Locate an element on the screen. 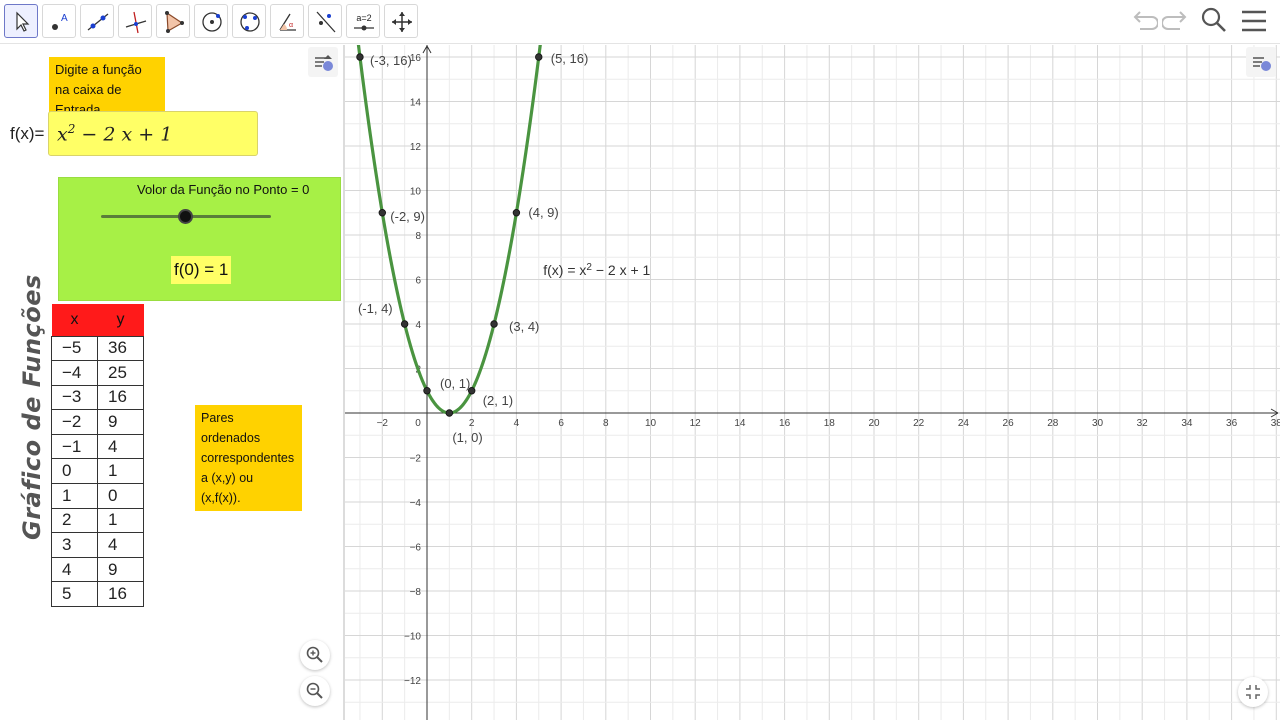 The width and height of the screenshot is (1280, 720). circle-icon is located at coordinates (212, 22).